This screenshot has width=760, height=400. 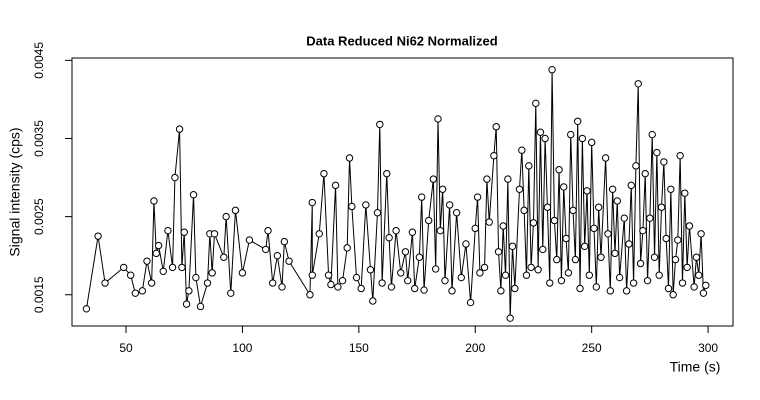 I want to click on x-tick-label: 300, so click(x=708, y=348).